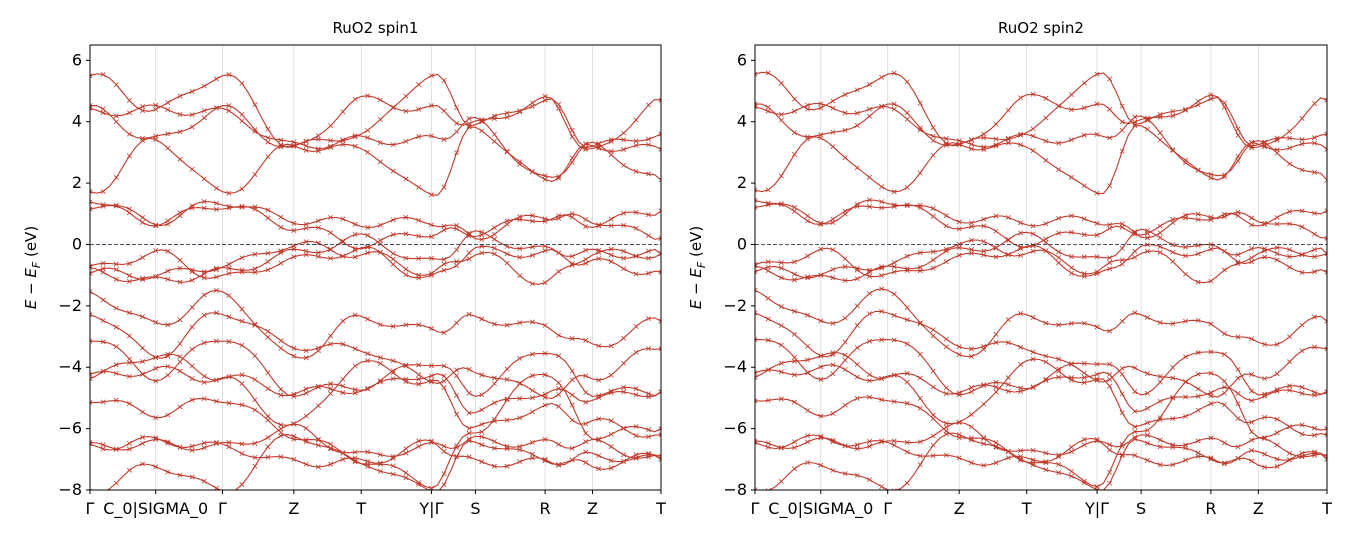  What do you see at coordinates (959, 508) in the screenshot?
I see `x-tick-label-3: Z` at bounding box center [959, 508].